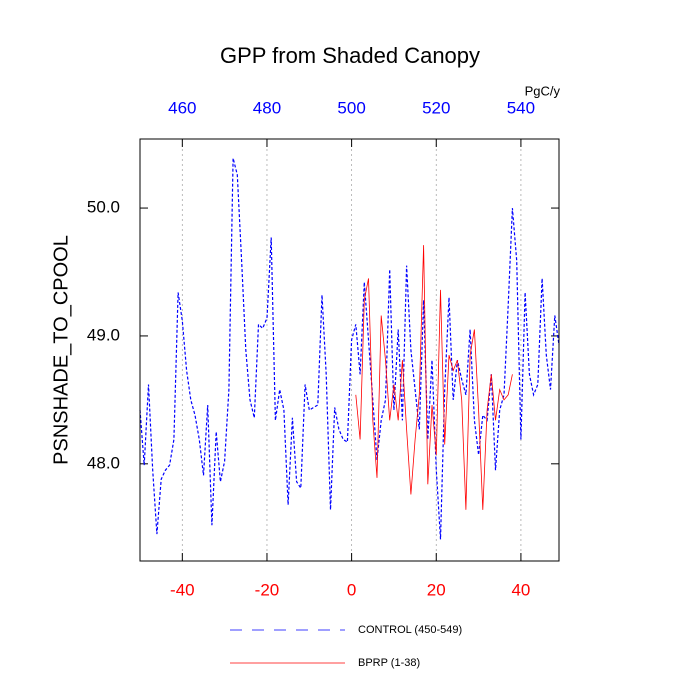 This screenshot has height=700, width=700. What do you see at coordinates (434, 377) in the screenshot?
I see `data-line` at bounding box center [434, 377].